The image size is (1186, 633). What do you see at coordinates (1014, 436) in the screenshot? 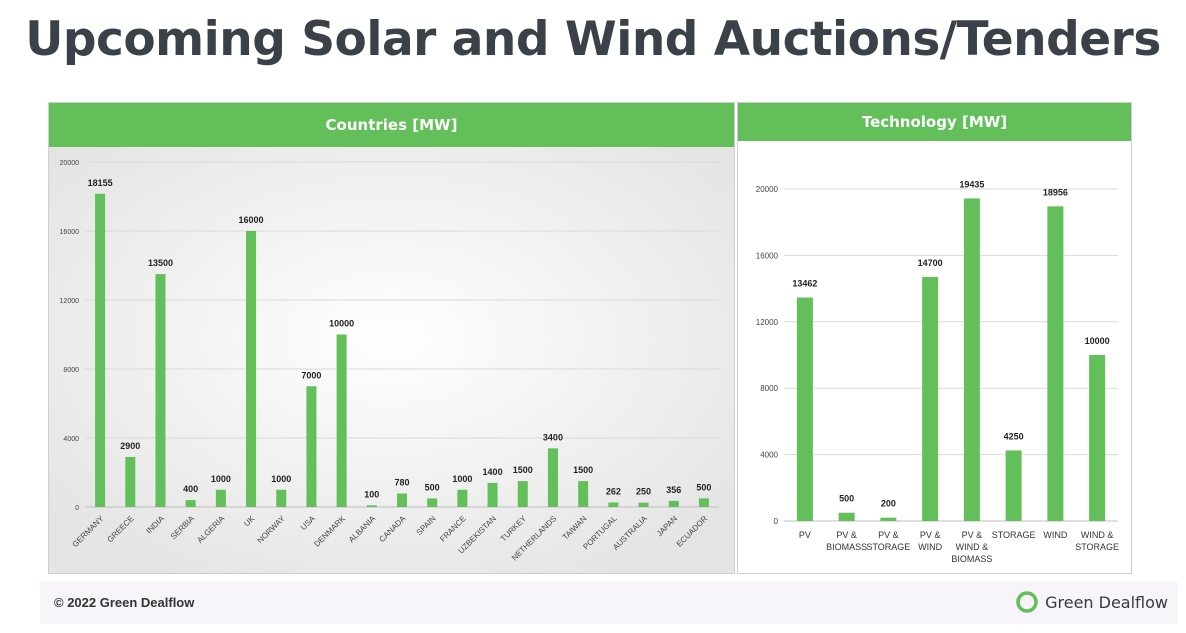
I see `data-label: 4250` at bounding box center [1014, 436].